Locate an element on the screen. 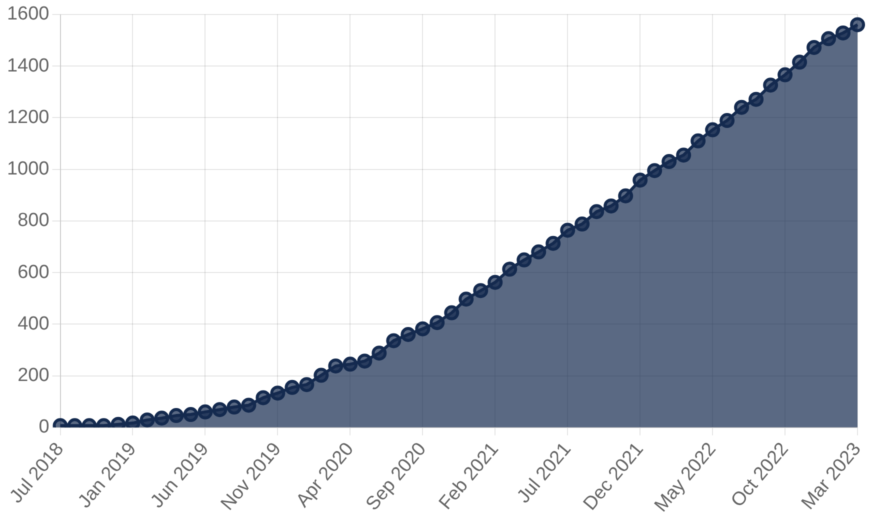  y-tick-label: 200 is located at coordinates (34, 375).